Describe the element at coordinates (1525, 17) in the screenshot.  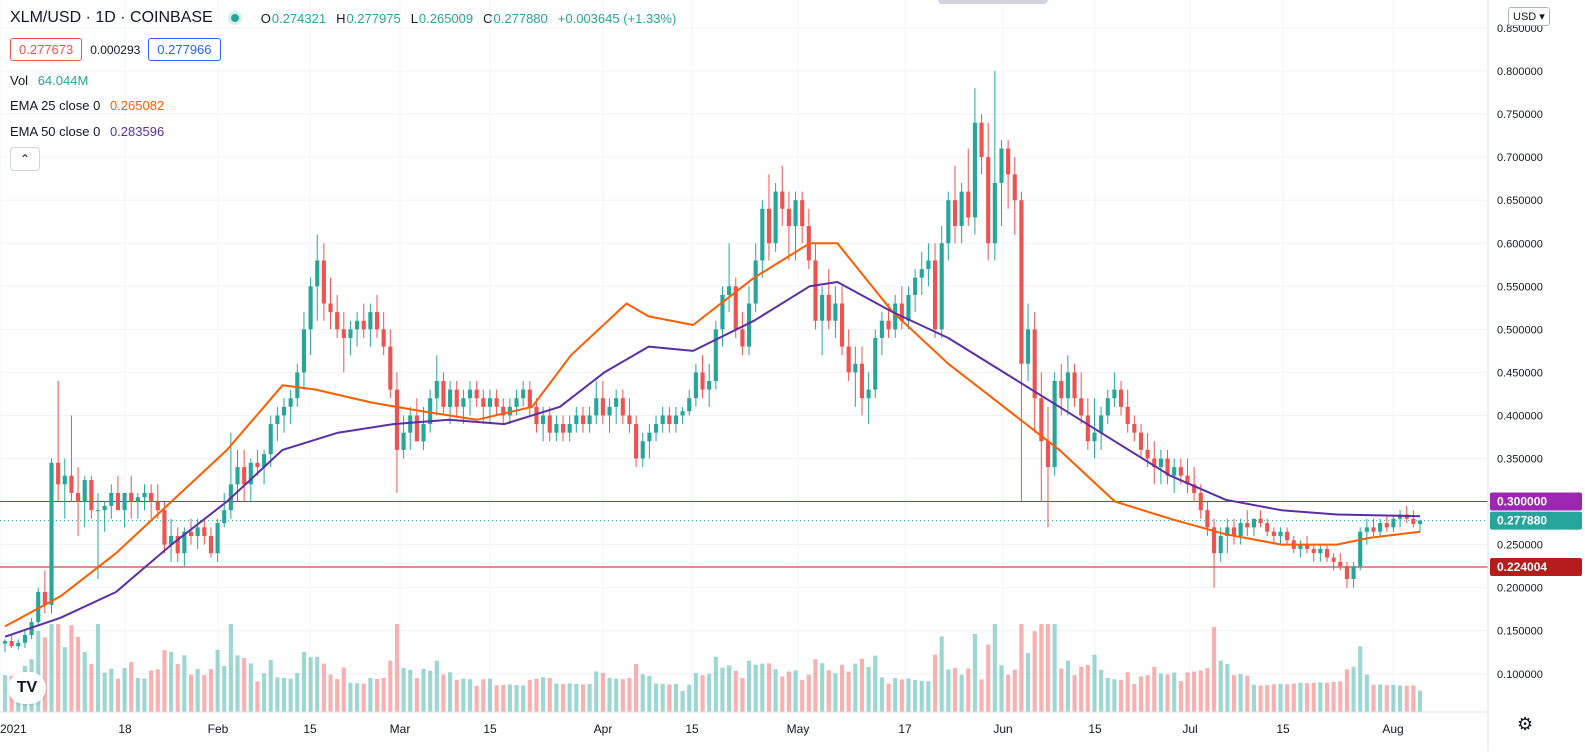
I see `currency-label: USD` at that location.